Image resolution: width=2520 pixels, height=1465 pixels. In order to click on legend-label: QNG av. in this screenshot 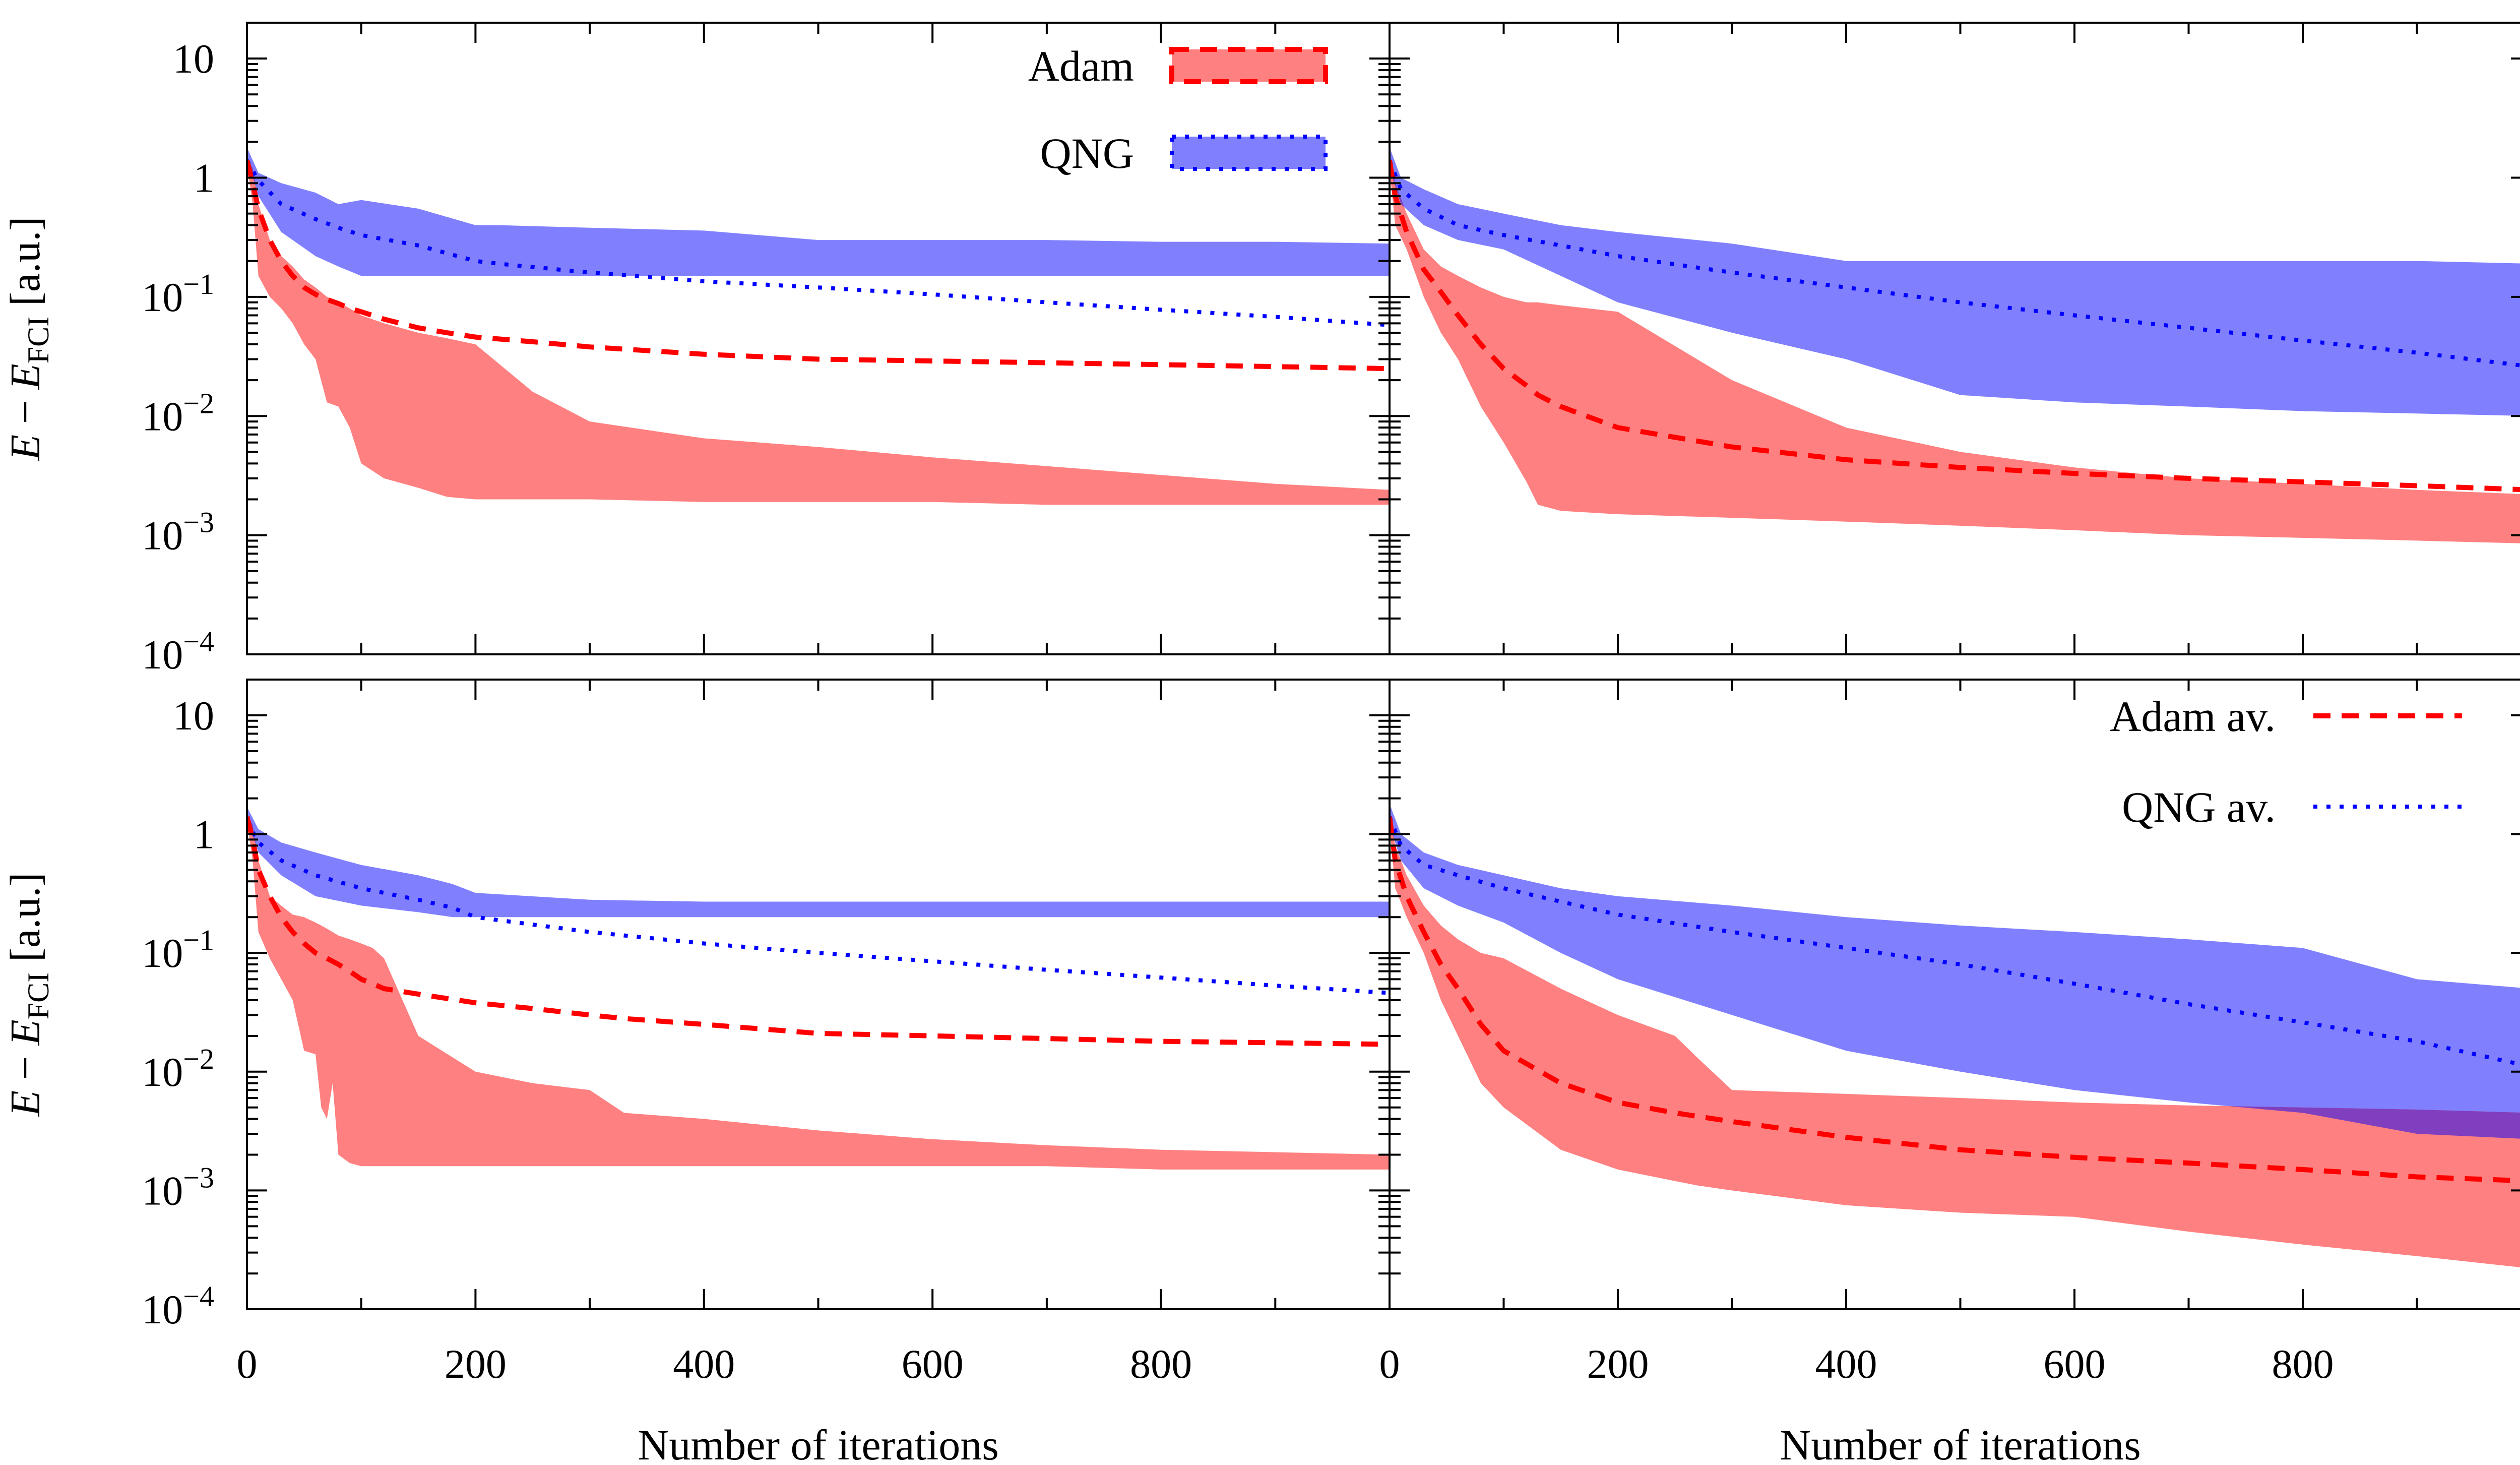, I will do `click(2199, 807)`.